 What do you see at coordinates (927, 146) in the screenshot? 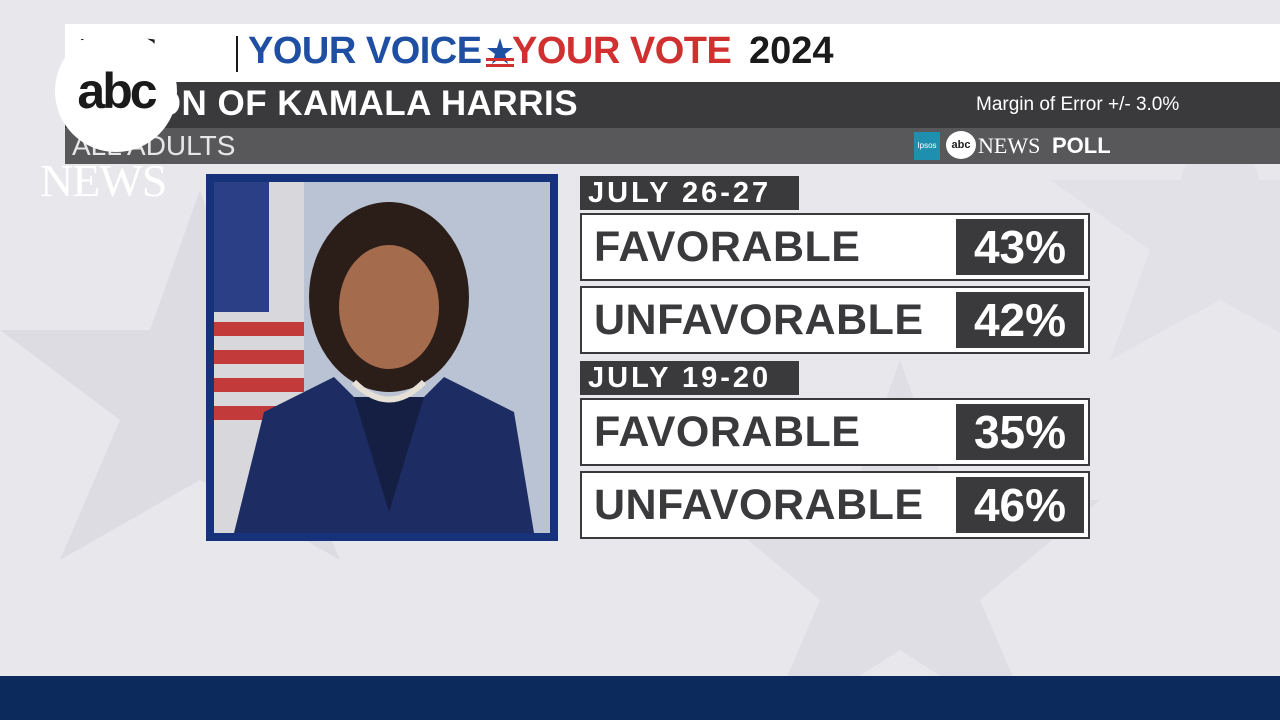
I see `ipsos-logo-icon: Ipsos` at bounding box center [927, 146].